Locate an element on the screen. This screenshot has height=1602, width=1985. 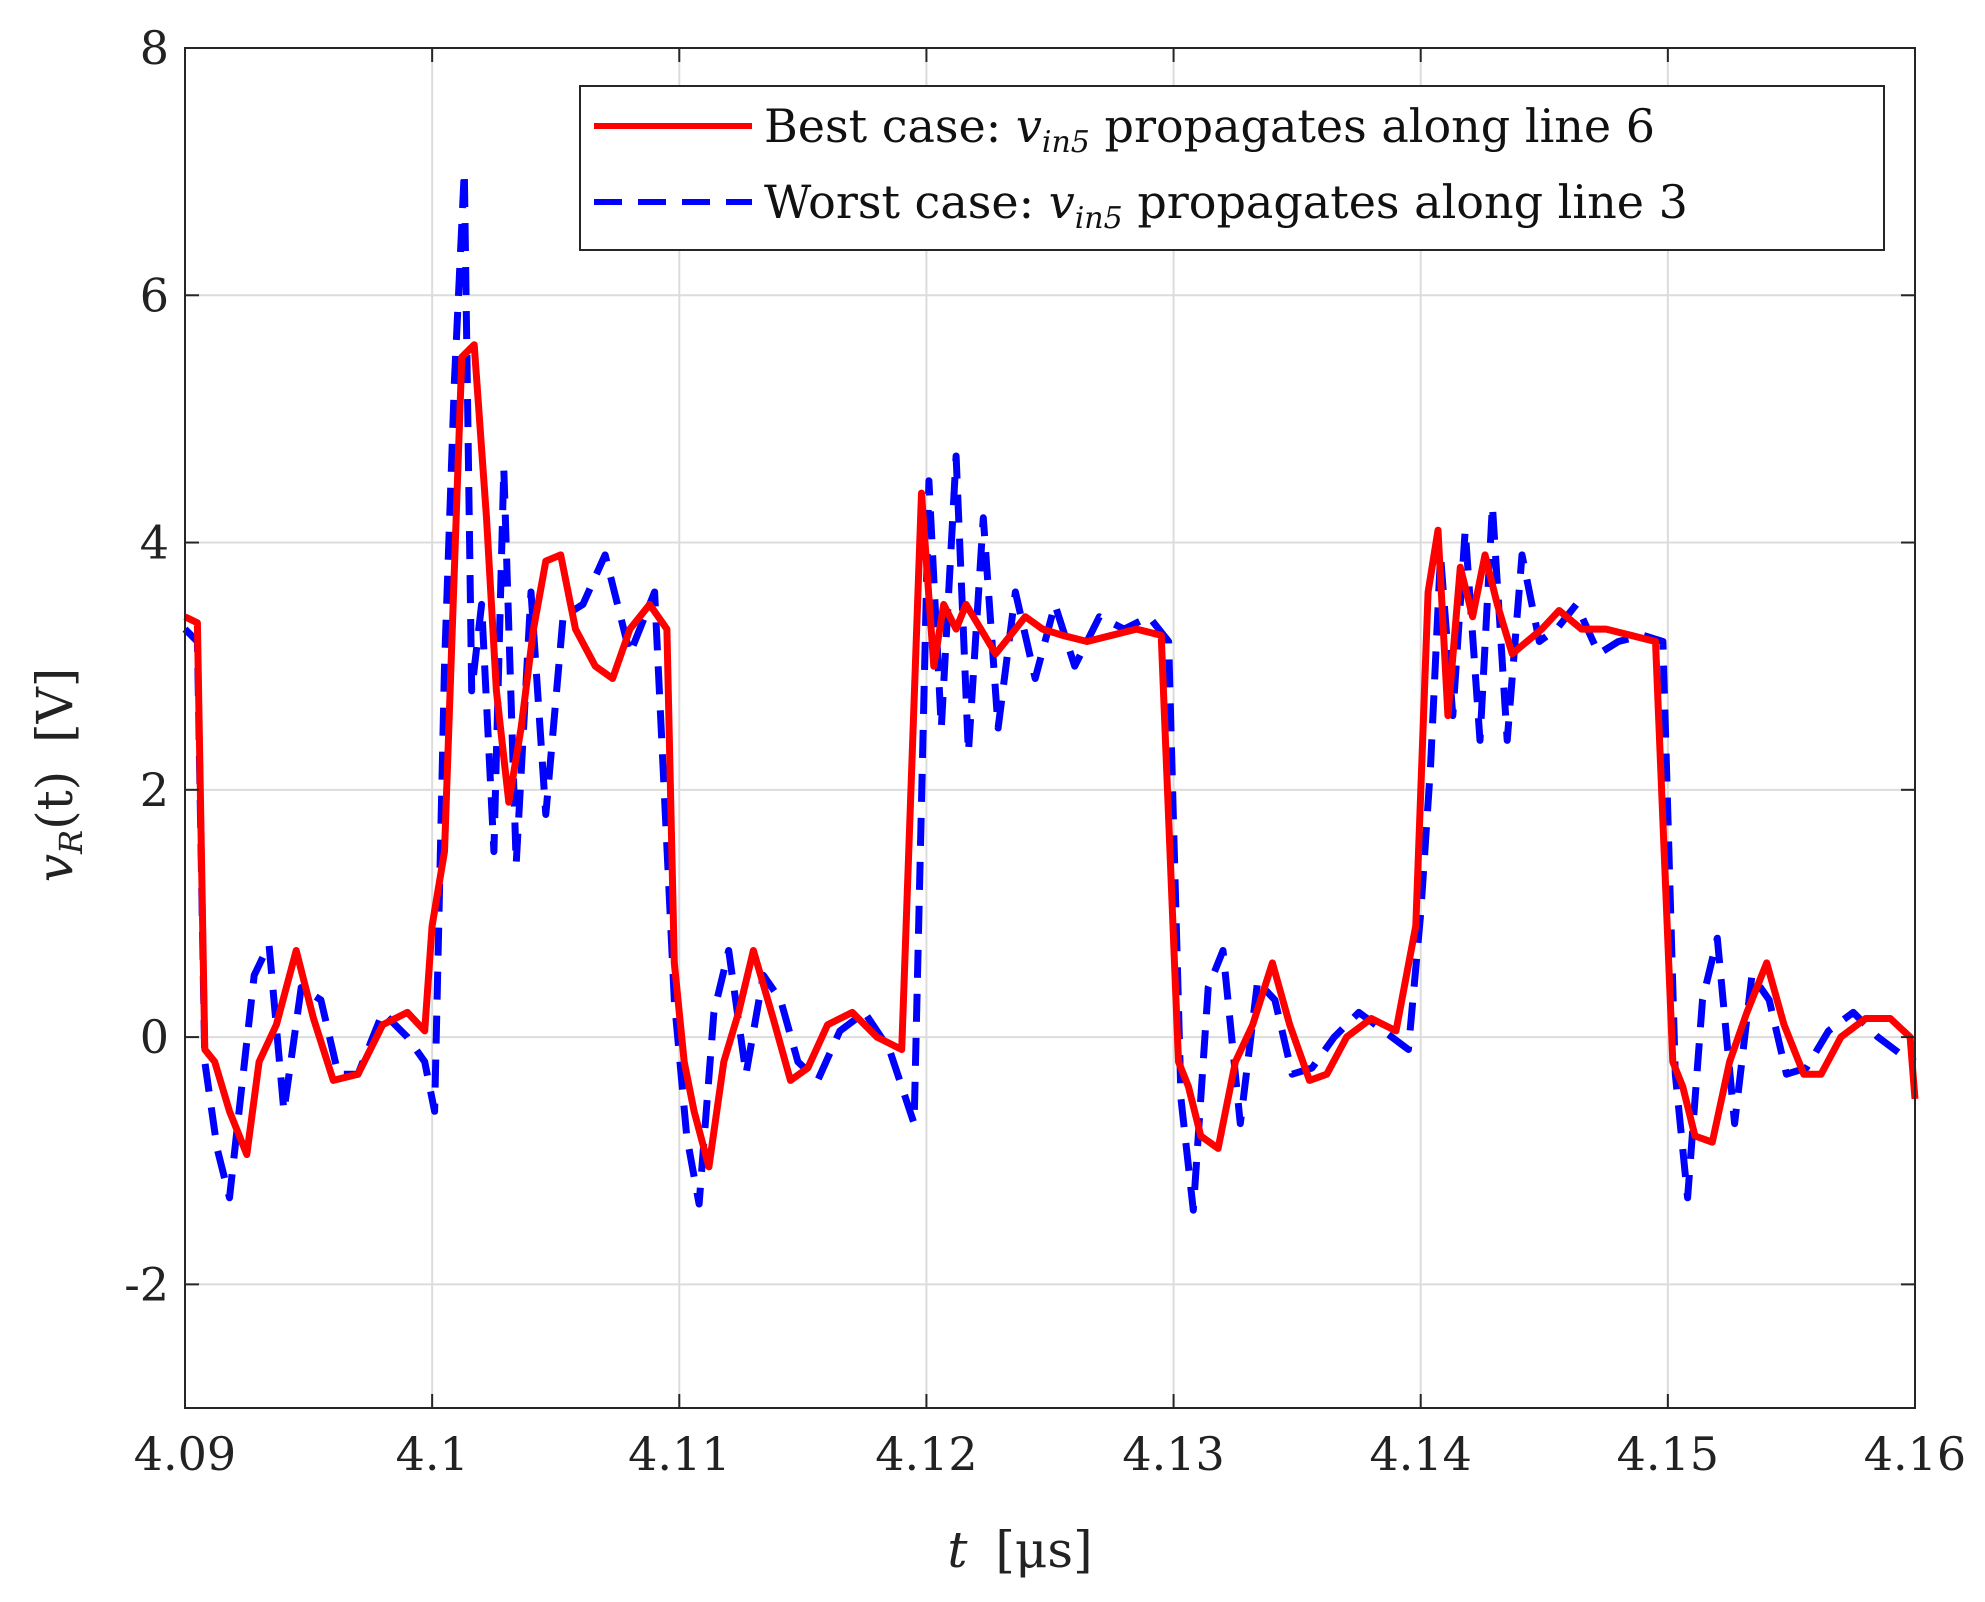
y-tick-label: 4 is located at coordinates (154, 543).